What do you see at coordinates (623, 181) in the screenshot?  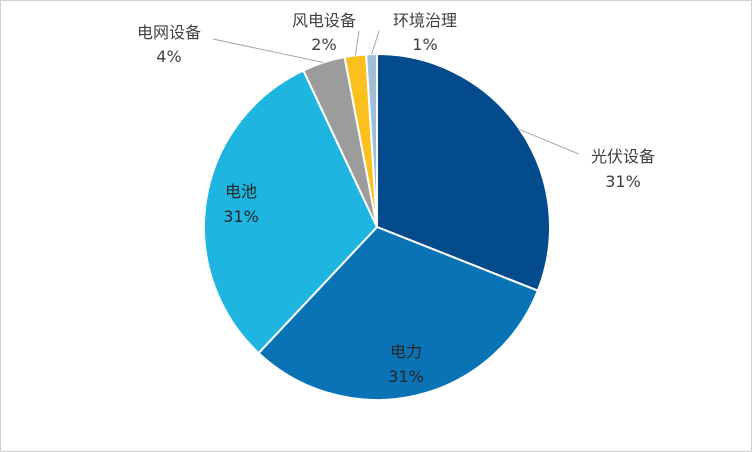 I see `slice-value-pv: 31%` at bounding box center [623, 181].